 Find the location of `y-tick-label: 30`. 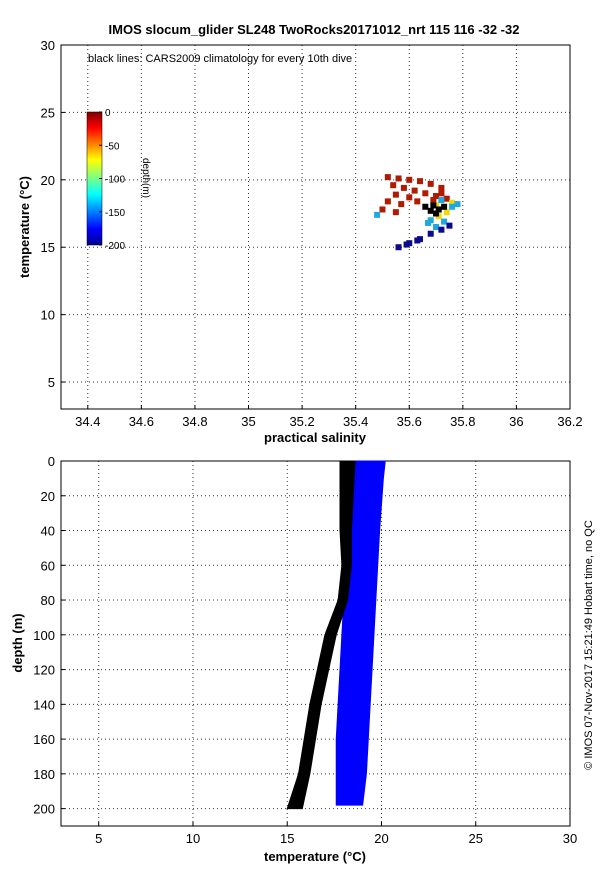

y-tick-label: 30 is located at coordinates (48, 45).